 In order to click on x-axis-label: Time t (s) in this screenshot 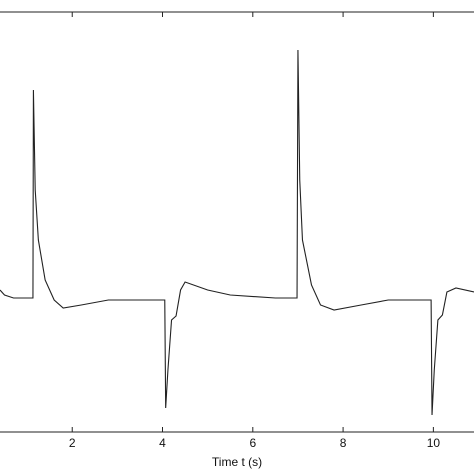, I will do `click(237, 462)`.